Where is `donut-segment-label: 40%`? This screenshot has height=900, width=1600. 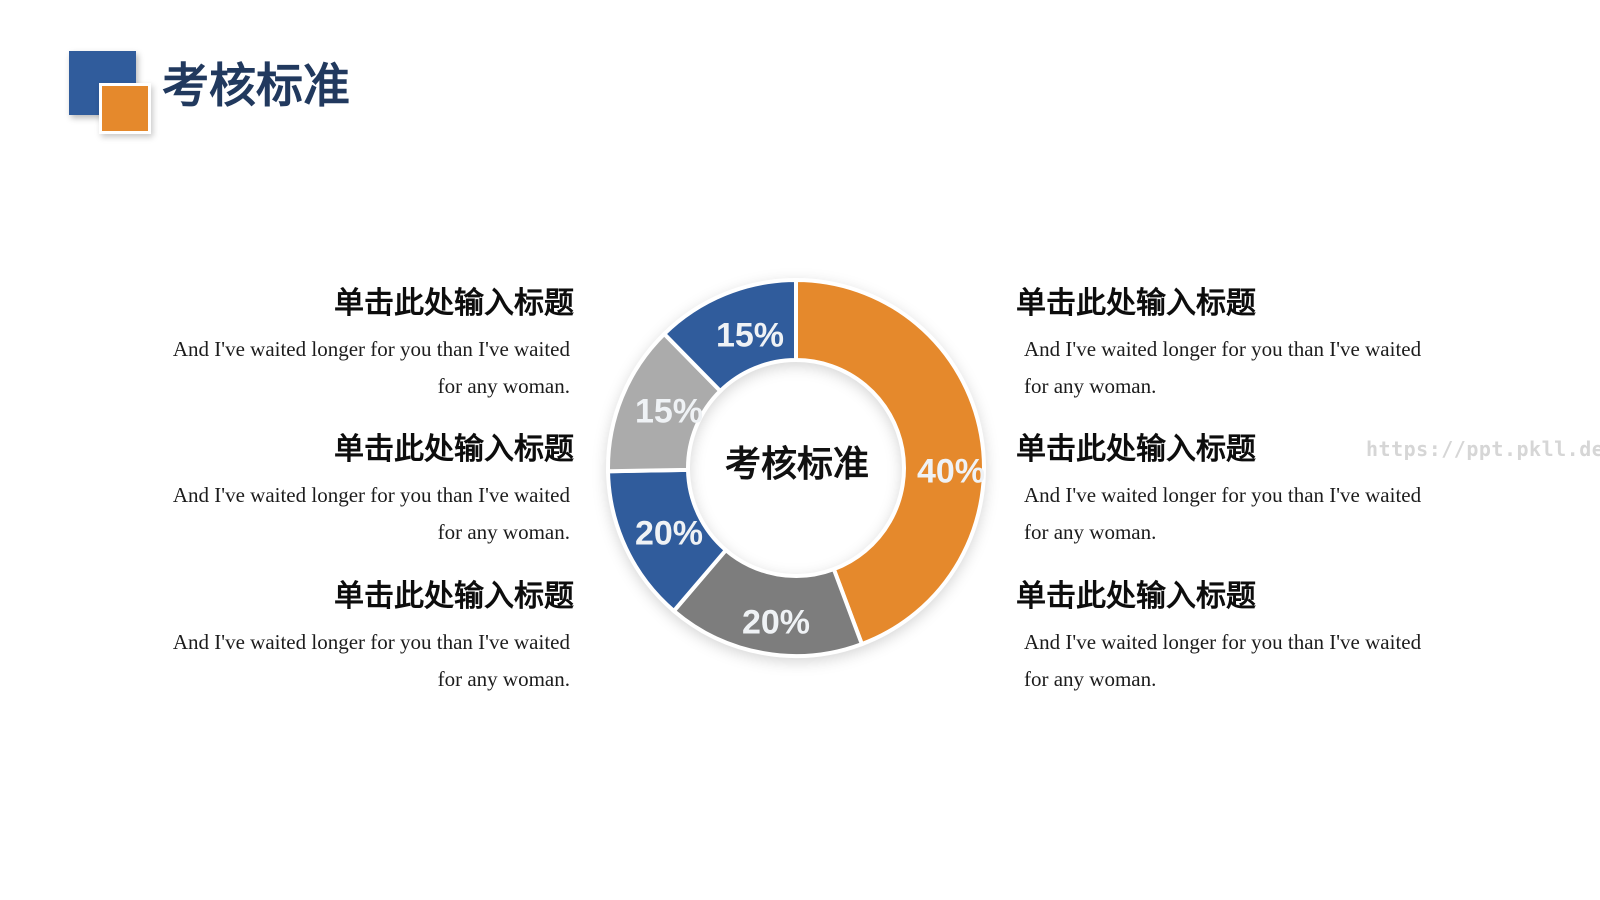 donut-segment-label: 40% is located at coordinates (951, 471).